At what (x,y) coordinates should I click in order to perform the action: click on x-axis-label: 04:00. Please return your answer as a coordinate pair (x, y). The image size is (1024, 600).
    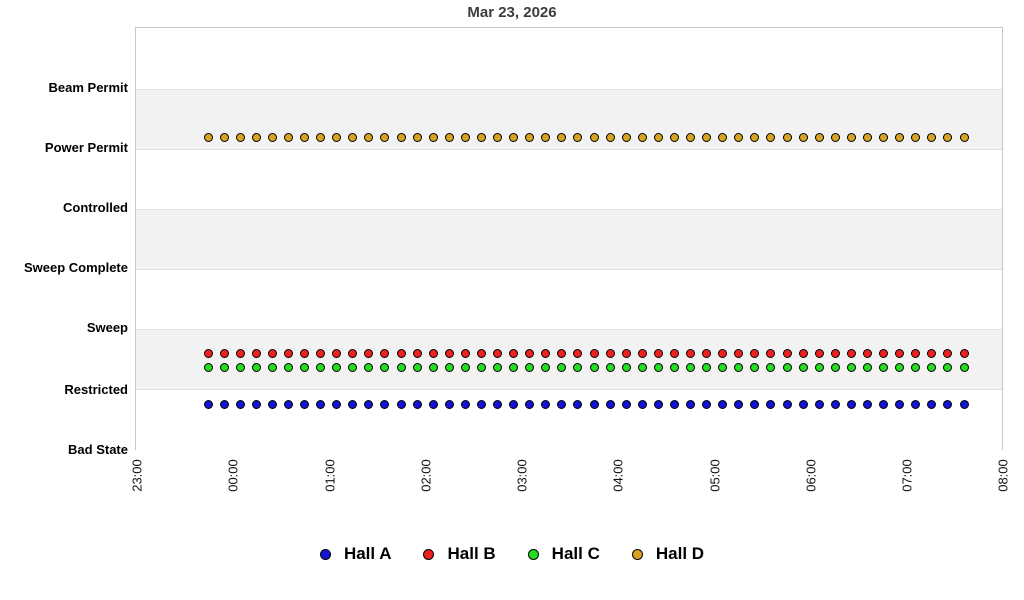
    Looking at the image, I should click on (618, 475).